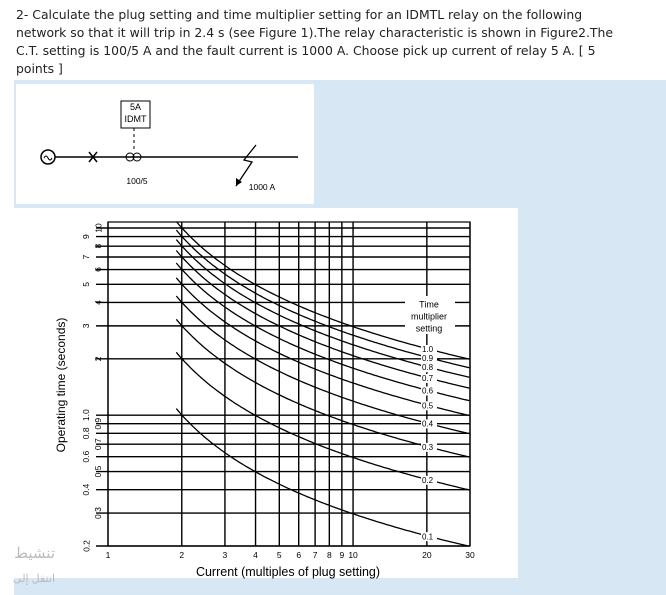 The height and width of the screenshot is (595, 666). I want to click on y-axis-label: Operating time (seconds), so click(61, 385).